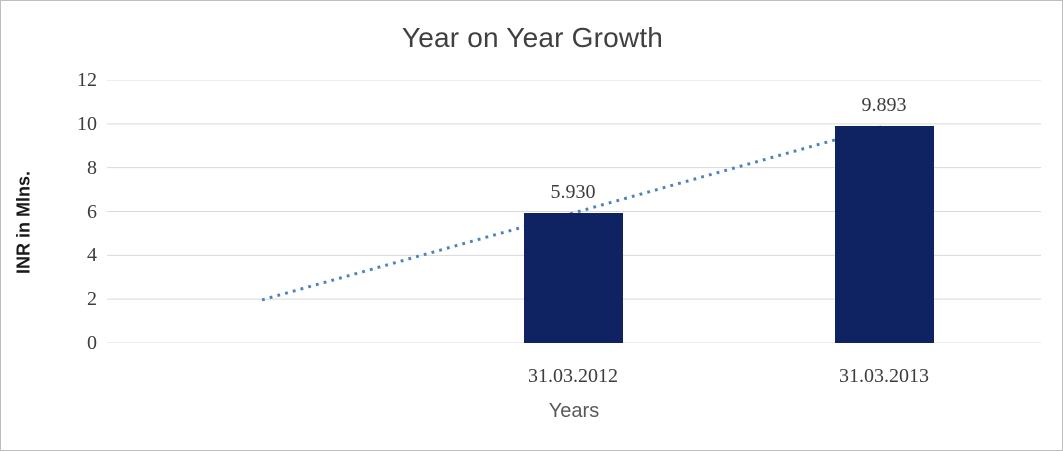  Describe the element at coordinates (87, 80) in the screenshot. I see `y-tick-label: 12` at that location.